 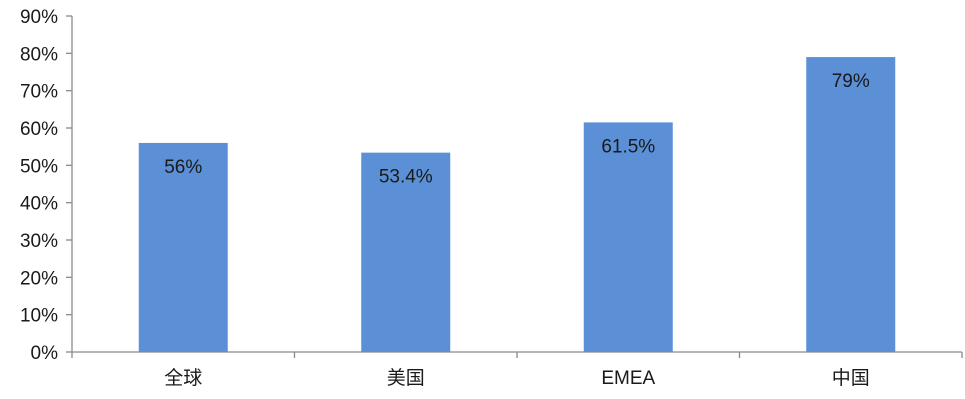 I want to click on bar-value-label: 53.4%, so click(x=406, y=177).